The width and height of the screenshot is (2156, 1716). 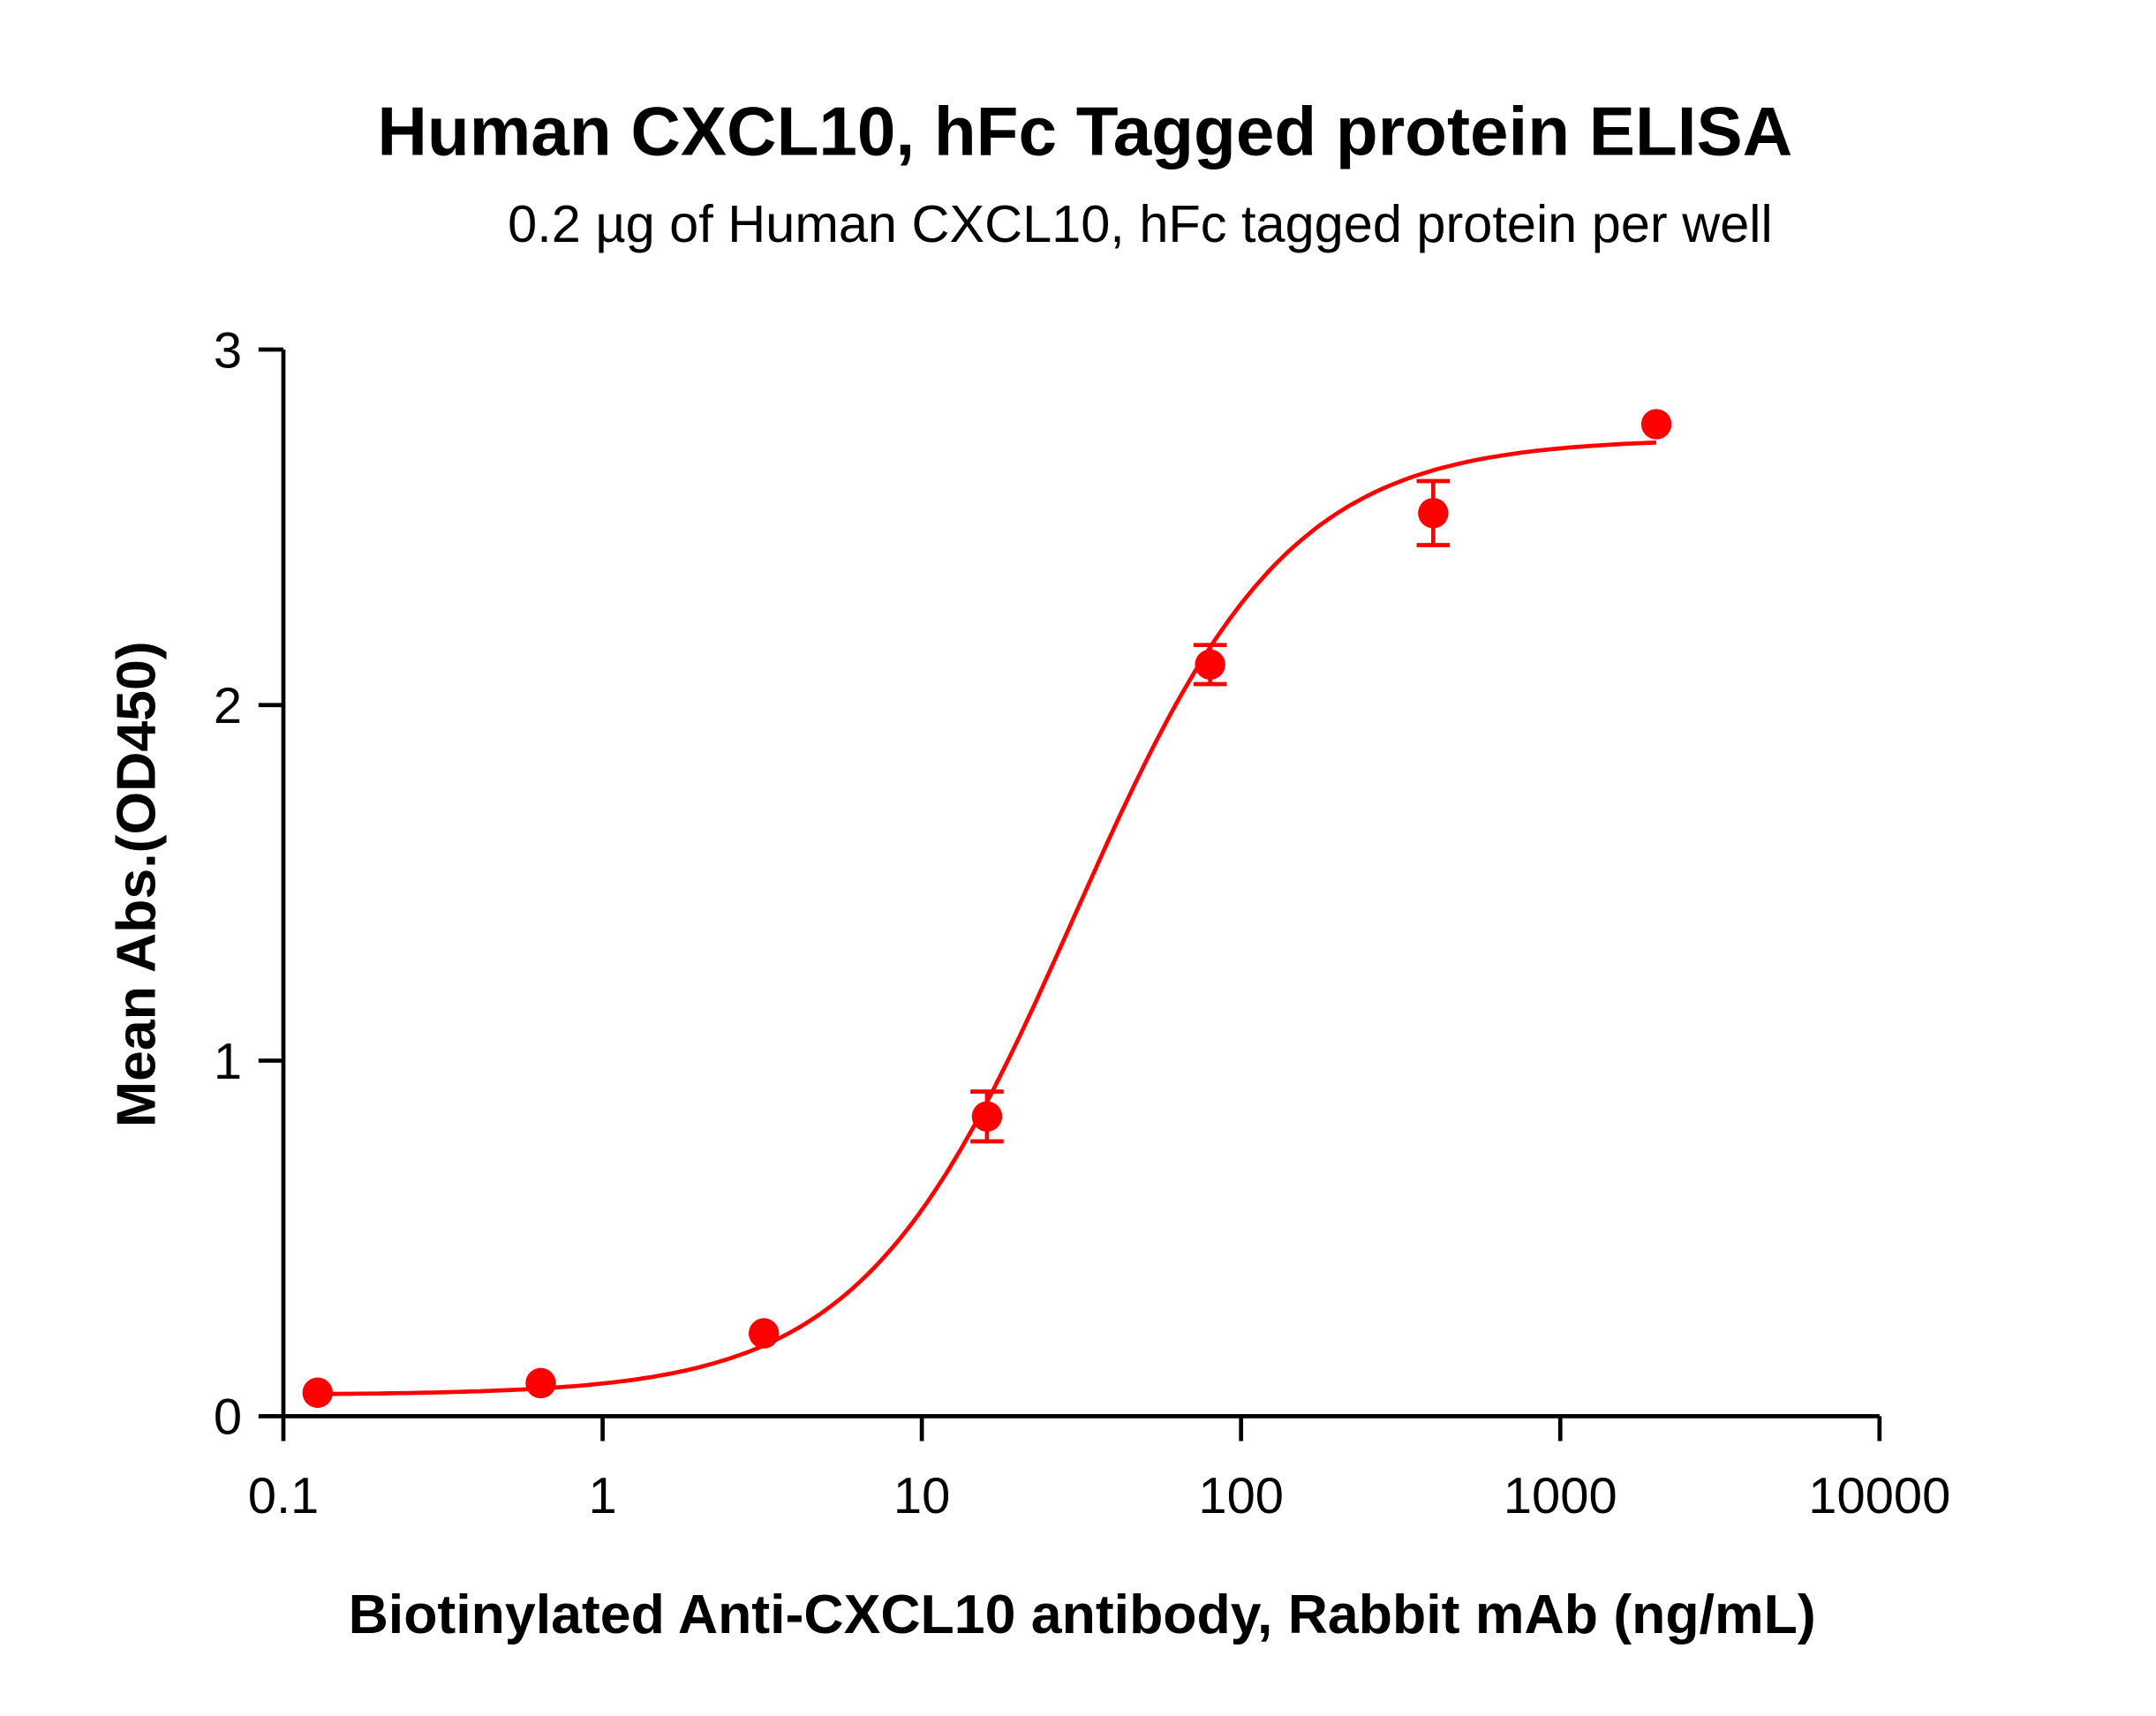 I want to click on x-tick-label: 10, so click(x=922, y=1496).